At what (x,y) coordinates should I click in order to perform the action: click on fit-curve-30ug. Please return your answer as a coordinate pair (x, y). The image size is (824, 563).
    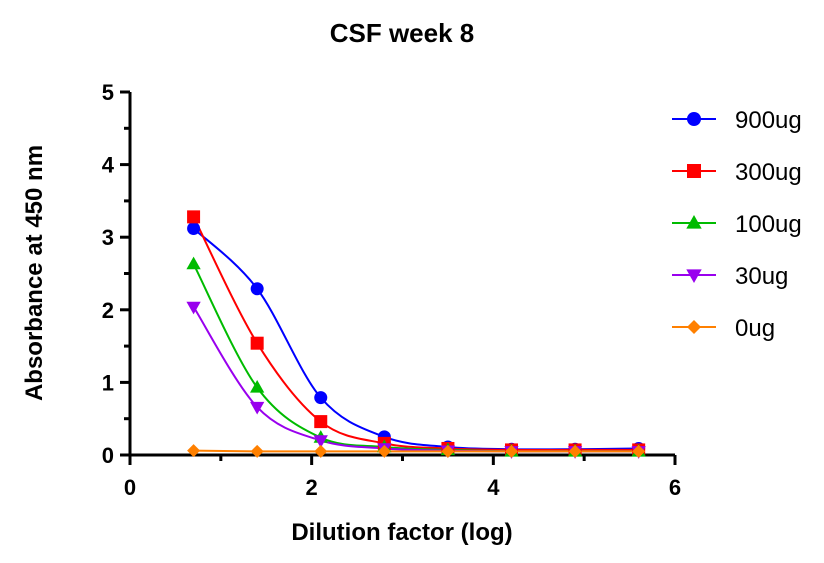
    Looking at the image, I should click on (415, 379).